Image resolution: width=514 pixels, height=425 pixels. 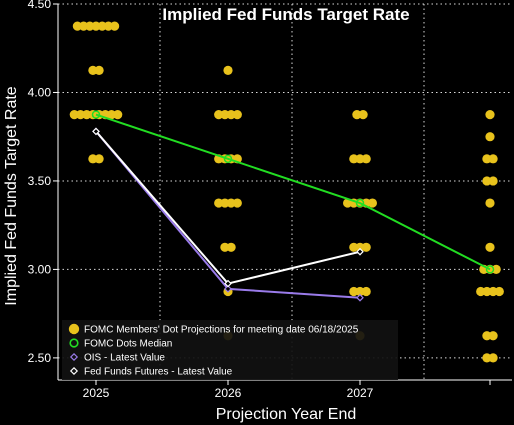 I want to click on legend-marker-circle, so click(x=74, y=343).